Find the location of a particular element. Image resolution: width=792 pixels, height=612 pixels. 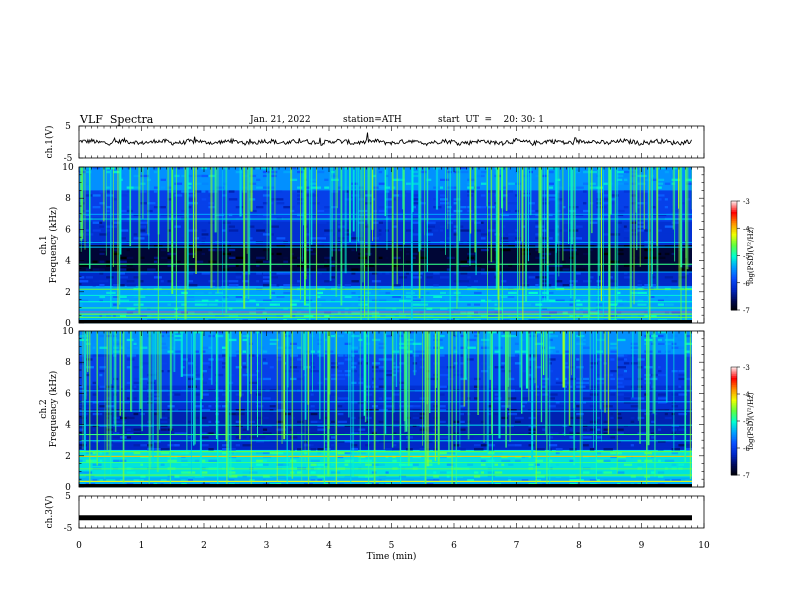

colorbar-cell is located at coordinates (734, 413).